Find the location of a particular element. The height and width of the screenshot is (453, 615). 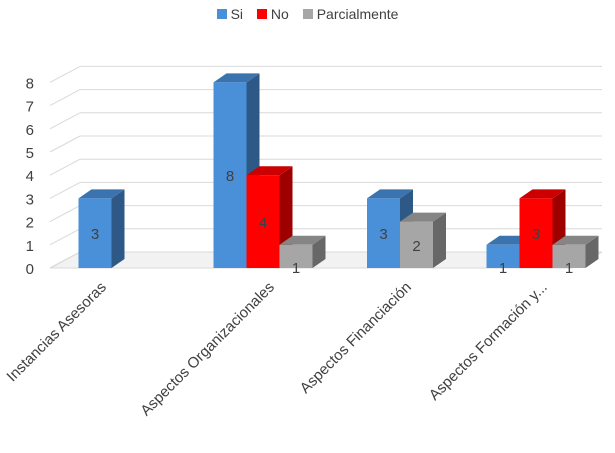

legend: Si No Parcialmente is located at coordinates (307, 14).